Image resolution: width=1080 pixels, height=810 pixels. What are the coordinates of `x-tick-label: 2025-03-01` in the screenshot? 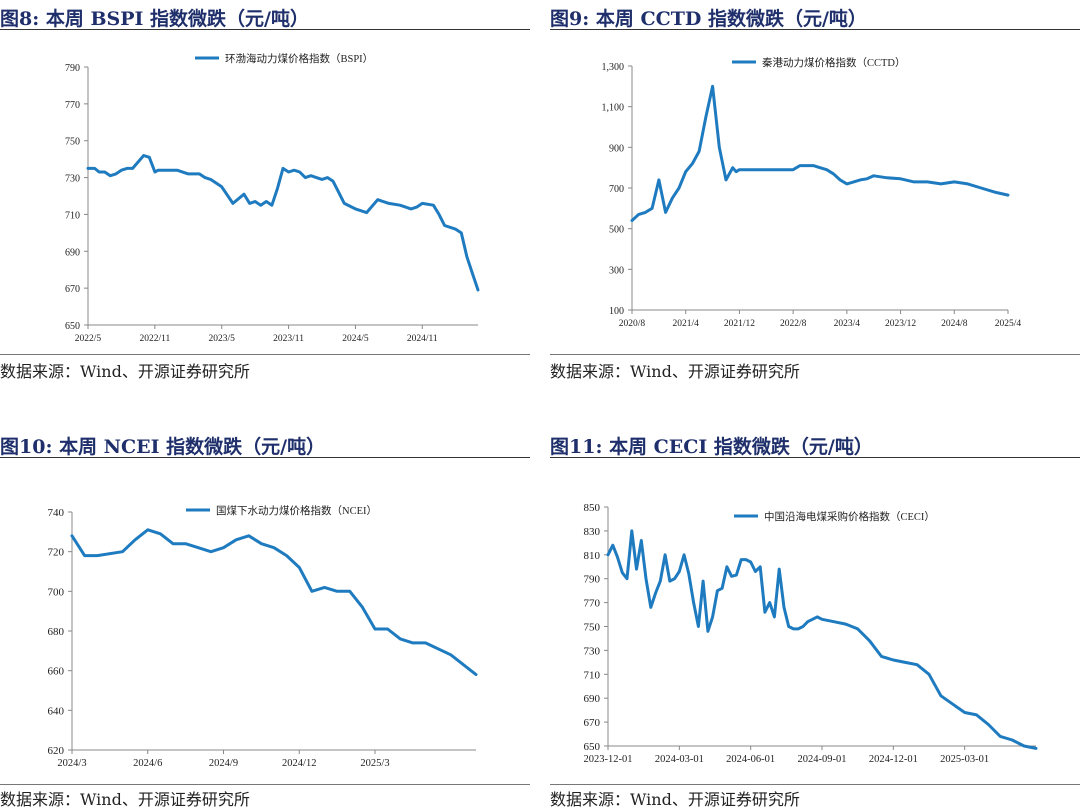 It's located at (964, 759).